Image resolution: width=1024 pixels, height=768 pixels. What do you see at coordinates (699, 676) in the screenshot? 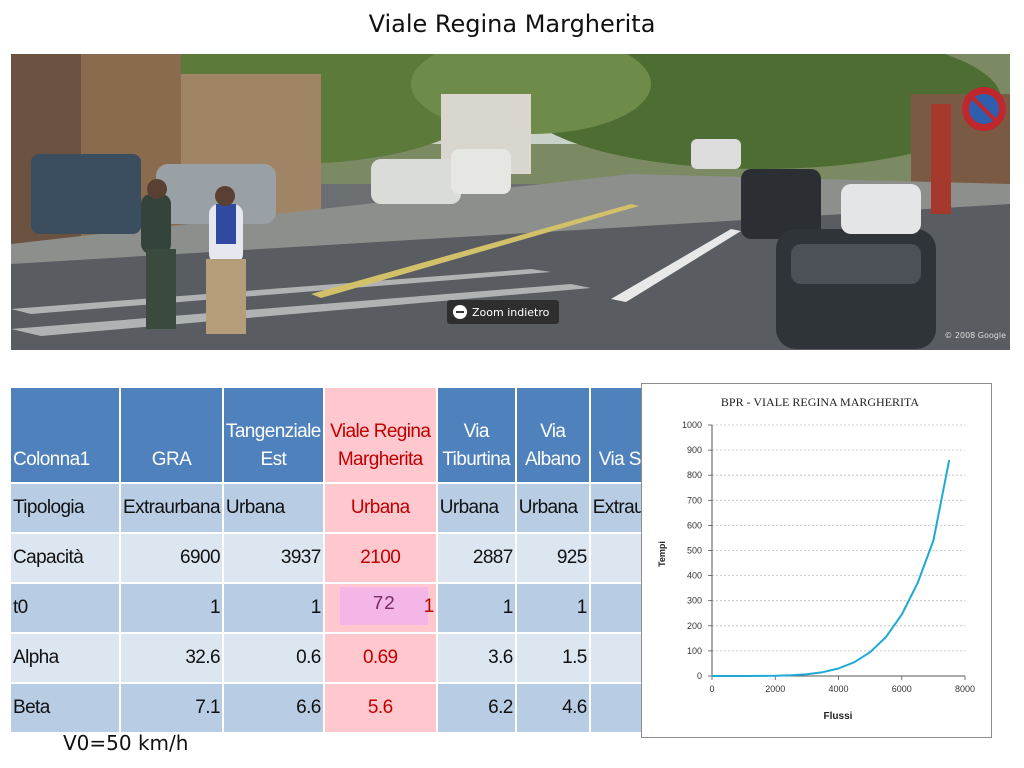
I see `chart-y-tick-label: 0` at bounding box center [699, 676].